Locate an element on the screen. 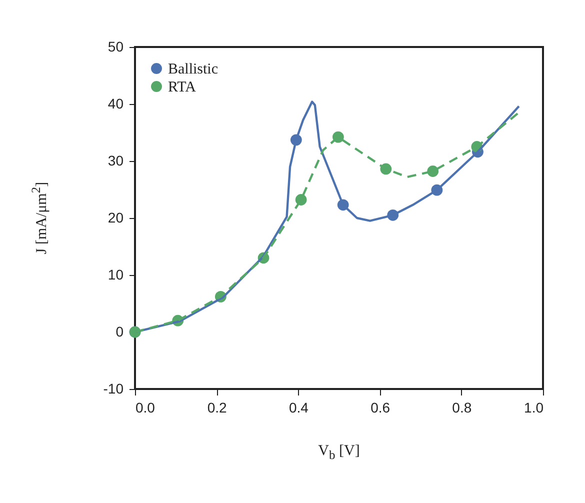 This screenshot has width=585, height=503. y-tick-label: 10 is located at coordinates (116, 274).